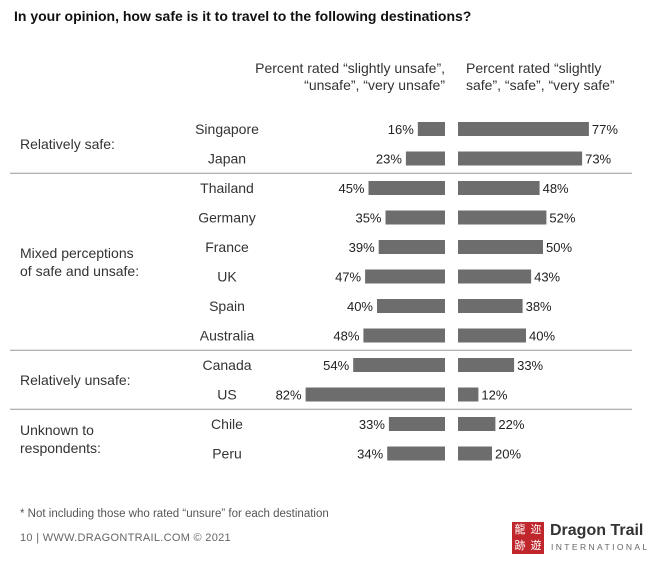 The height and width of the screenshot is (567, 654). I want to click on unsafe-value-label: 23%, so click(389, 159).